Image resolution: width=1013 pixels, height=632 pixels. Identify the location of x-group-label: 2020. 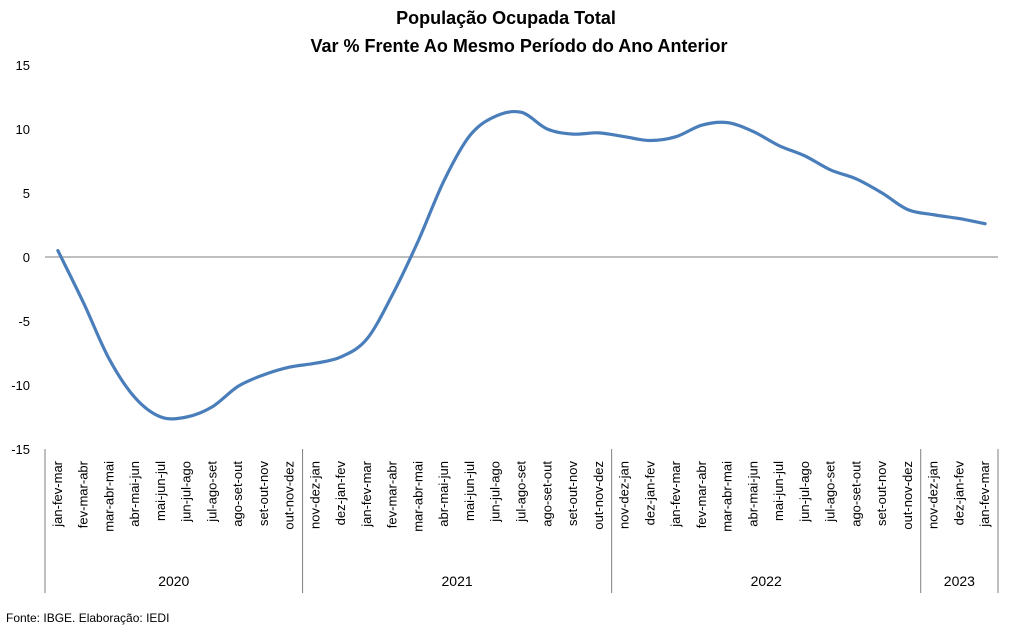
(173, 581).